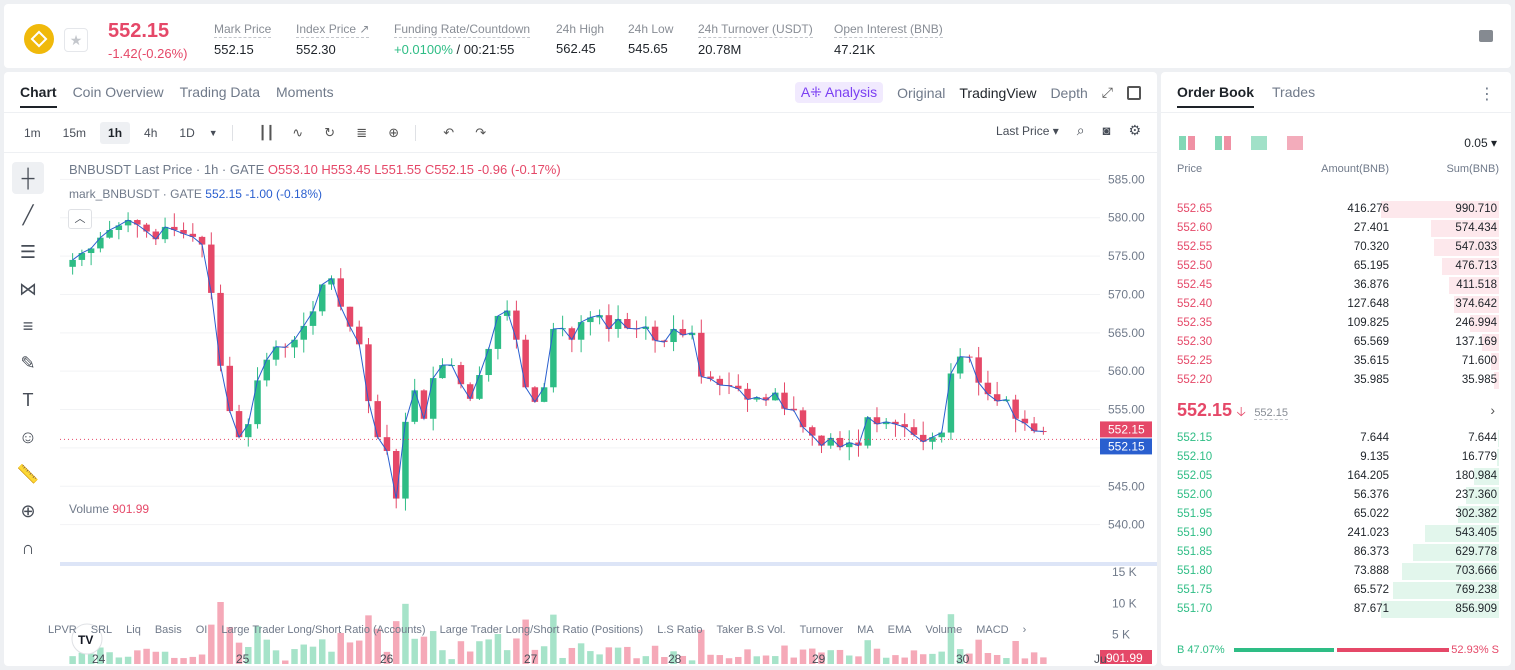 The height and width of the screenshot is (670, 1515). What do you see at coordinates (28, 214) in the screenshot?
I see `trend-line-icon: ╱` at bounding box center [28, 214].